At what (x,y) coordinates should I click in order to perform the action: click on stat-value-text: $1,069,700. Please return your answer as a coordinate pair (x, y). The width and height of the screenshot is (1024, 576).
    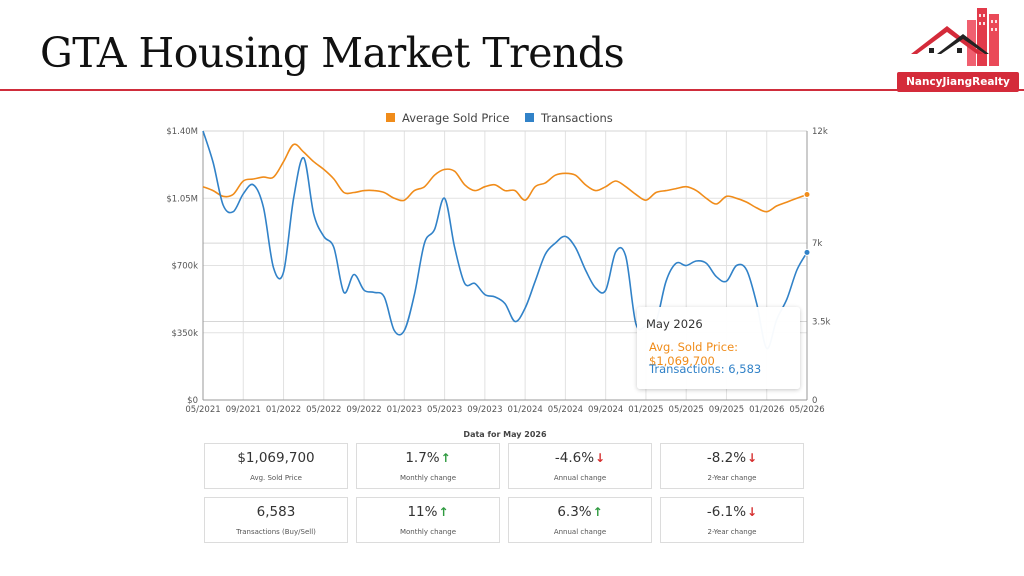
    Looking at the image, I should click on (276, 458).